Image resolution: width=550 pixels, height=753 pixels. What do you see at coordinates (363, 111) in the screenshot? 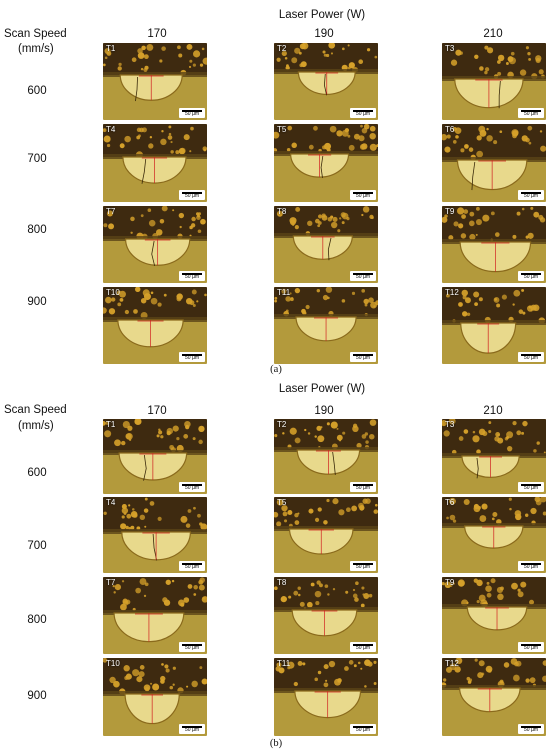
I see `scale-bar-line` at bounding box center [363, 111].